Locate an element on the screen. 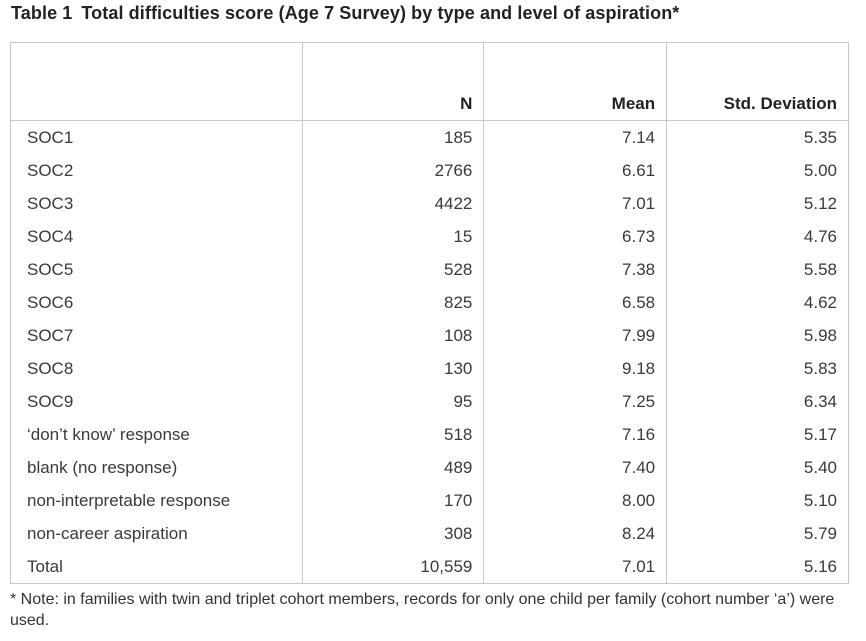 The image size is (866, 641). table-row: non-interpretable response 170 8.00 5.10 is located at coordinates (429, 500).